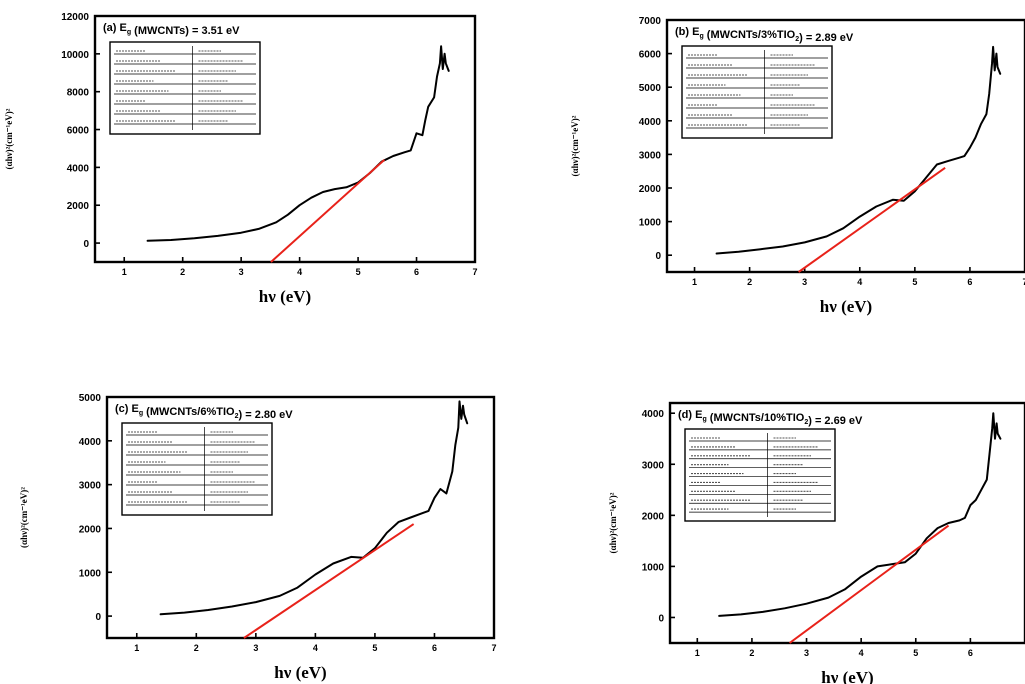 This screenshot has height=684, width=1025. I want to click on y-tick-label: 12000, so click(75, 17).